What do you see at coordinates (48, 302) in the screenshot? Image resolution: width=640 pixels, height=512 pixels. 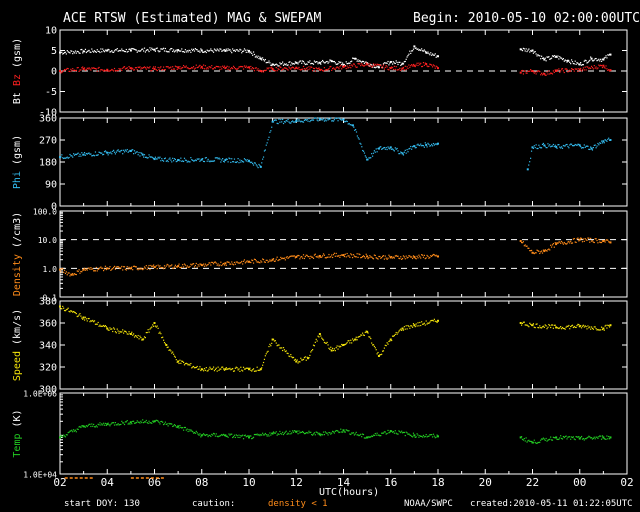 I see `y-tick-label: 380` at bounding box center [48, 302].